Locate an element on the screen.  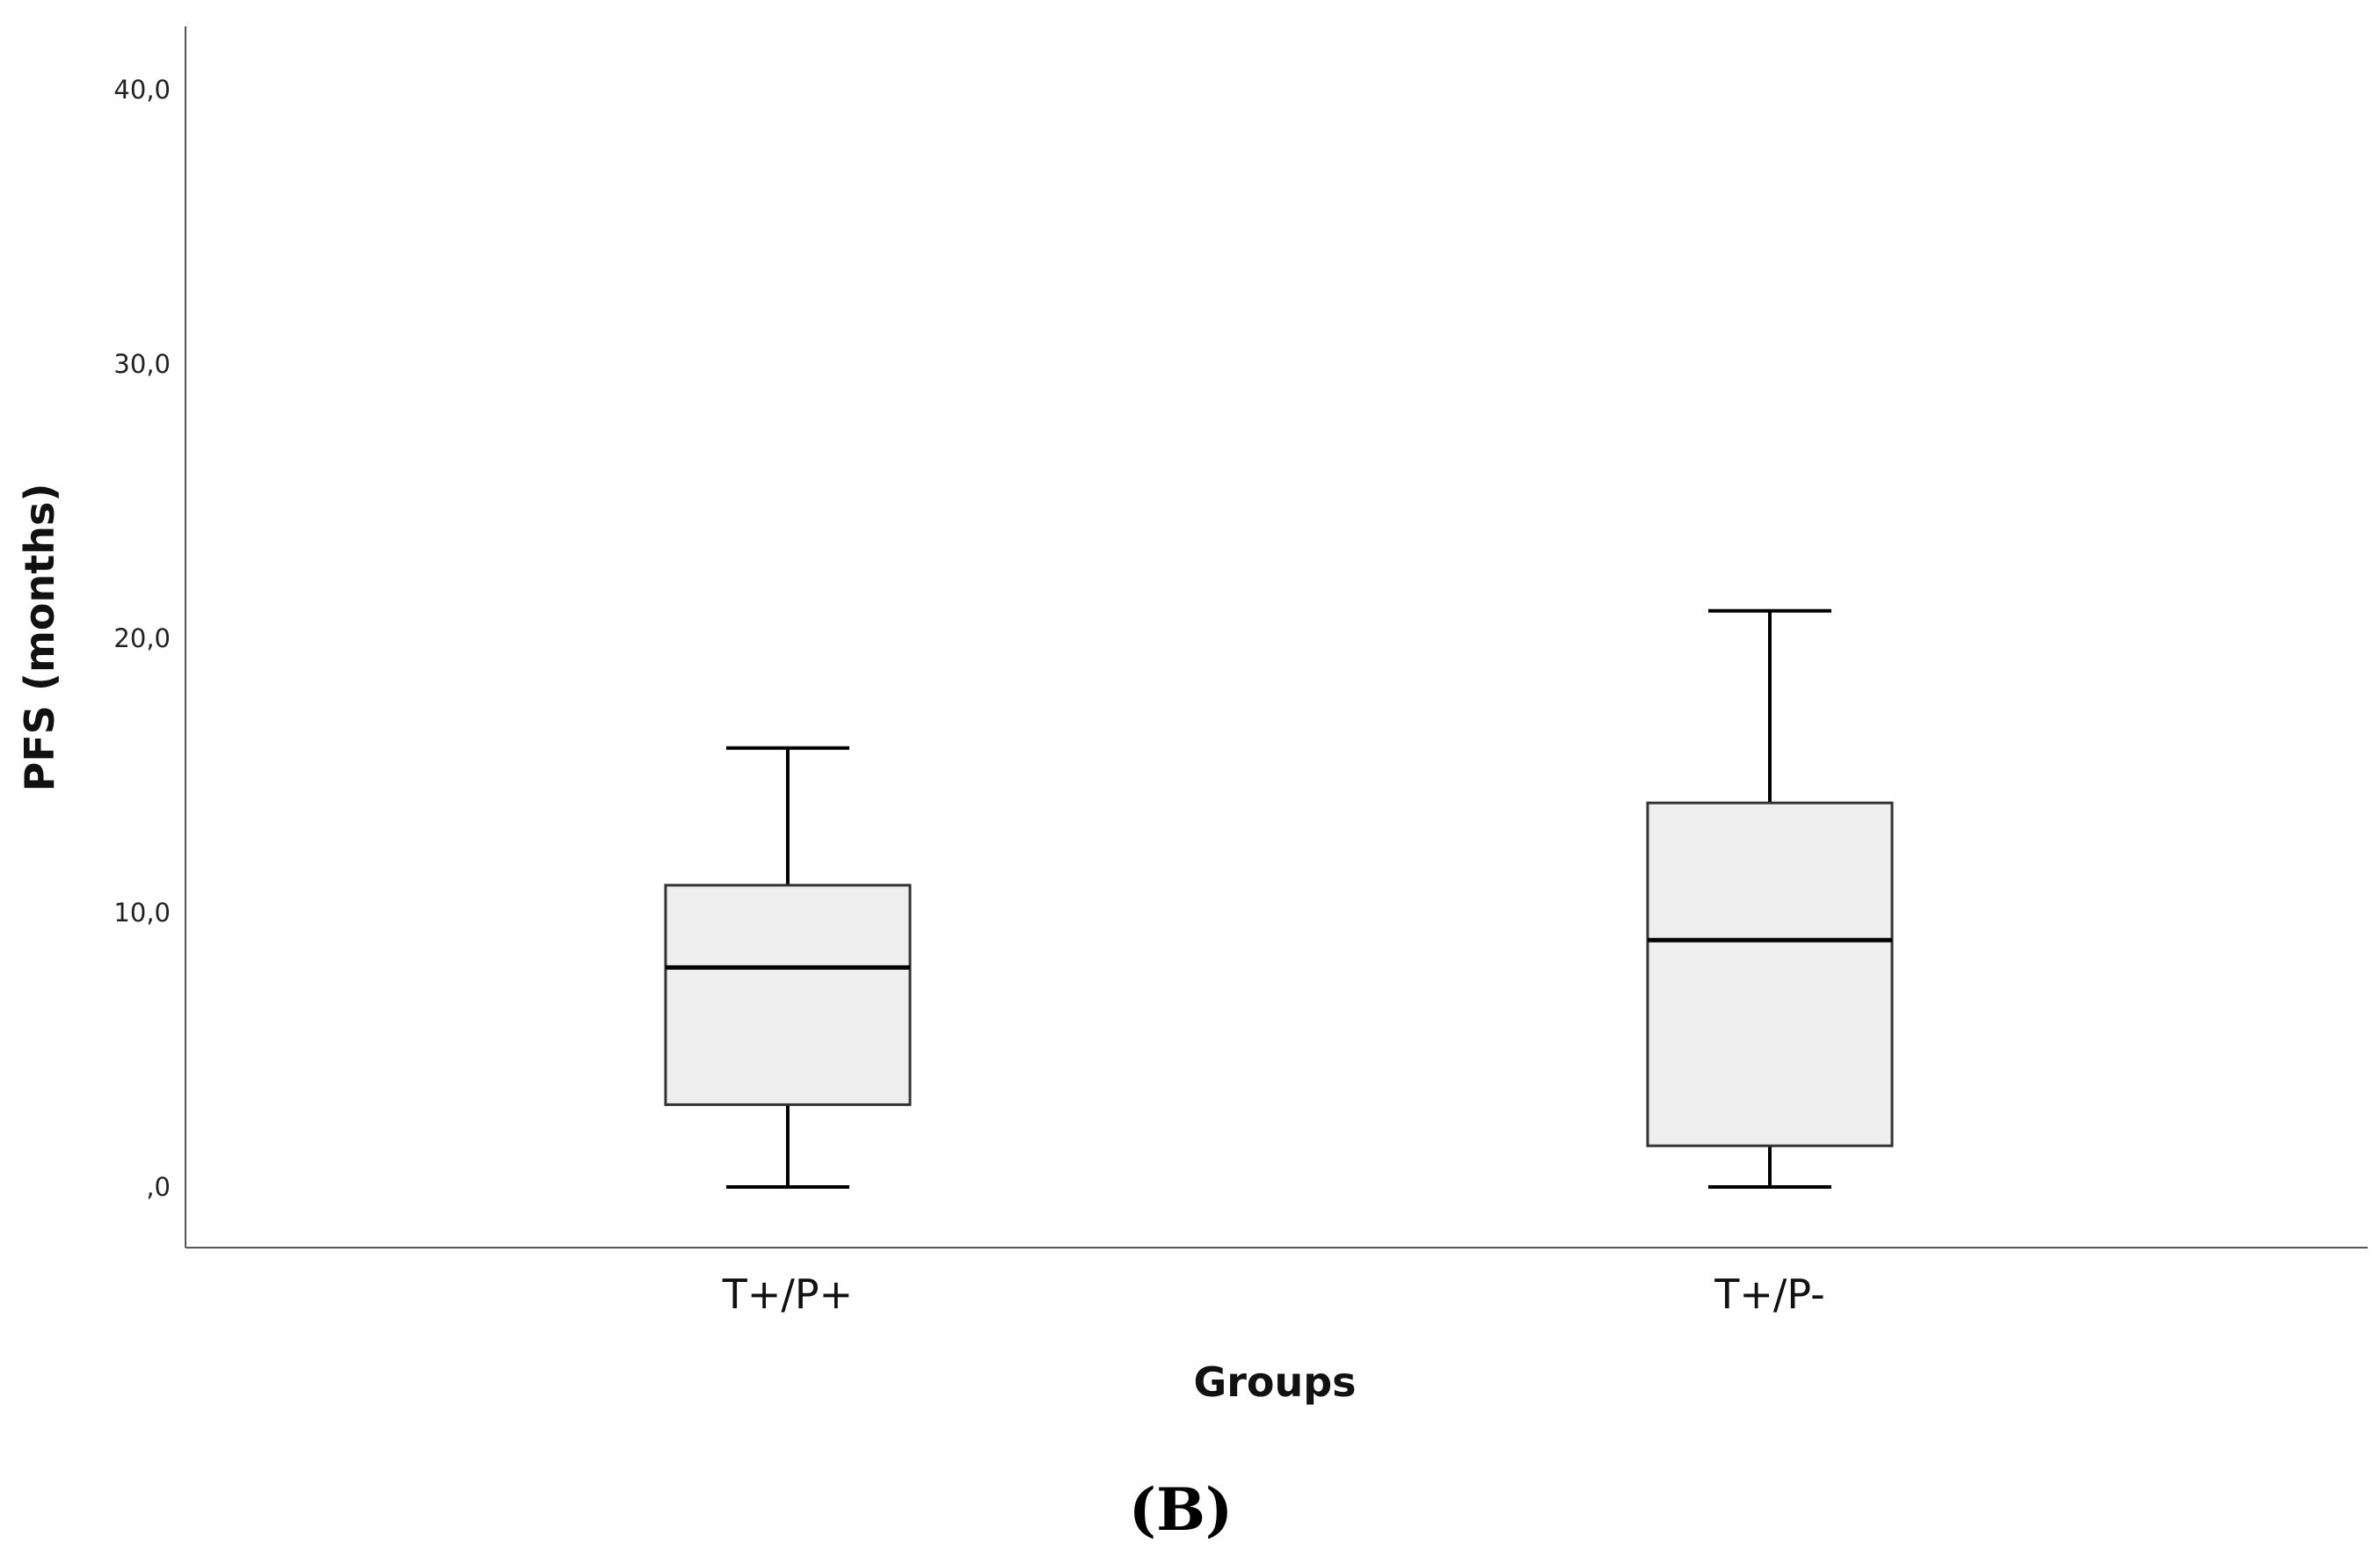
y-tick-label: 10,0 is located at coordinates (142, 913).